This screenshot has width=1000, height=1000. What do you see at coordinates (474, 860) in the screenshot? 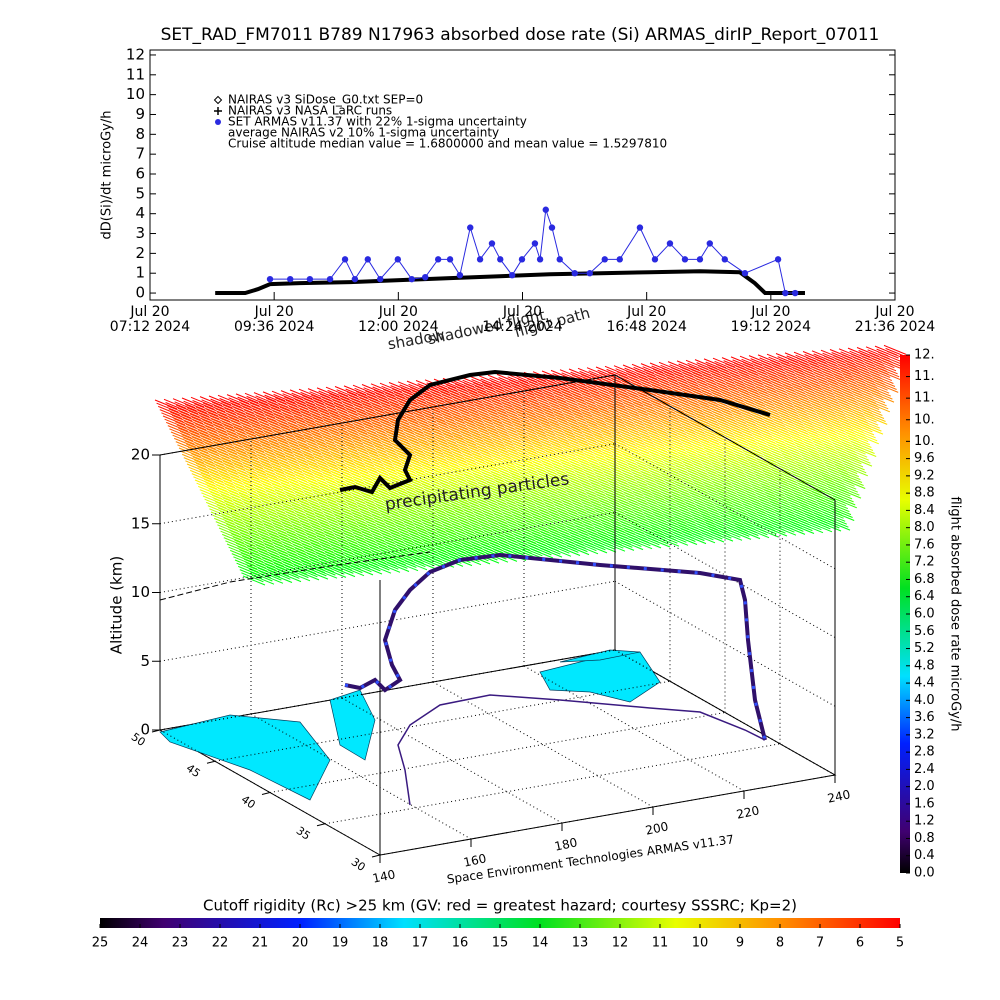
I see `lon-tick-label: 160` at bounding box center [474, 860].